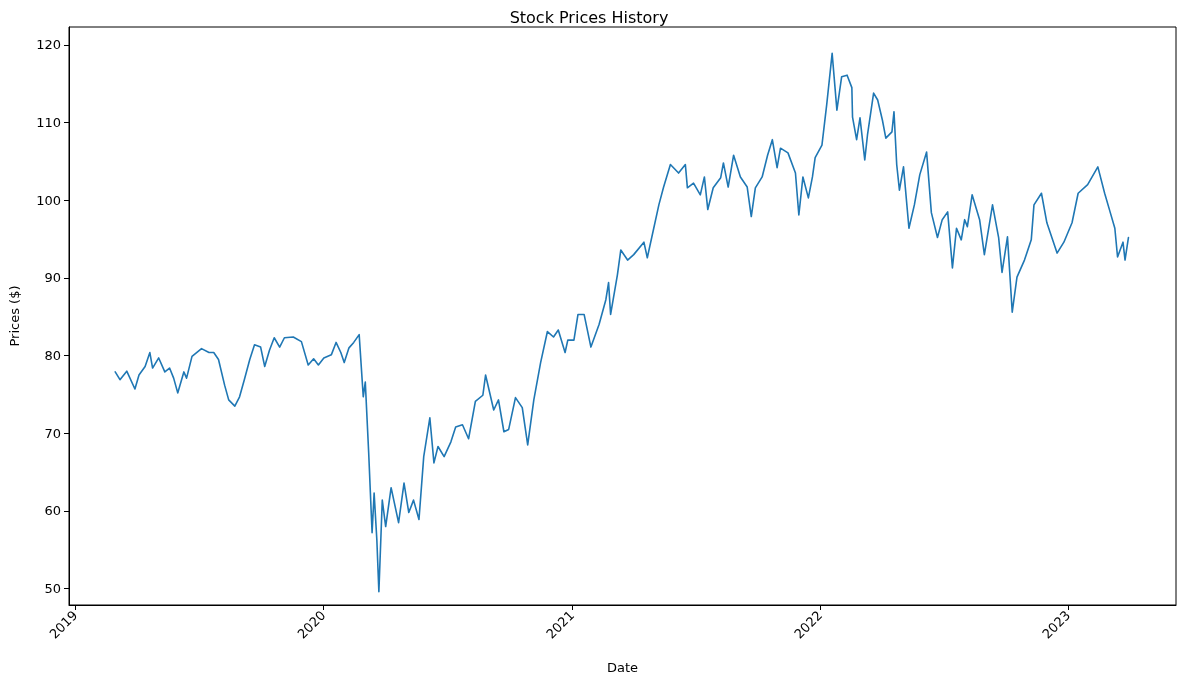 The width and height of the screenshot is (1178, 681). What do you see at coordinates (589, 17) in the screenshot?
I see `chart-title: Stock Prices History` at bounding box center [589, 17].